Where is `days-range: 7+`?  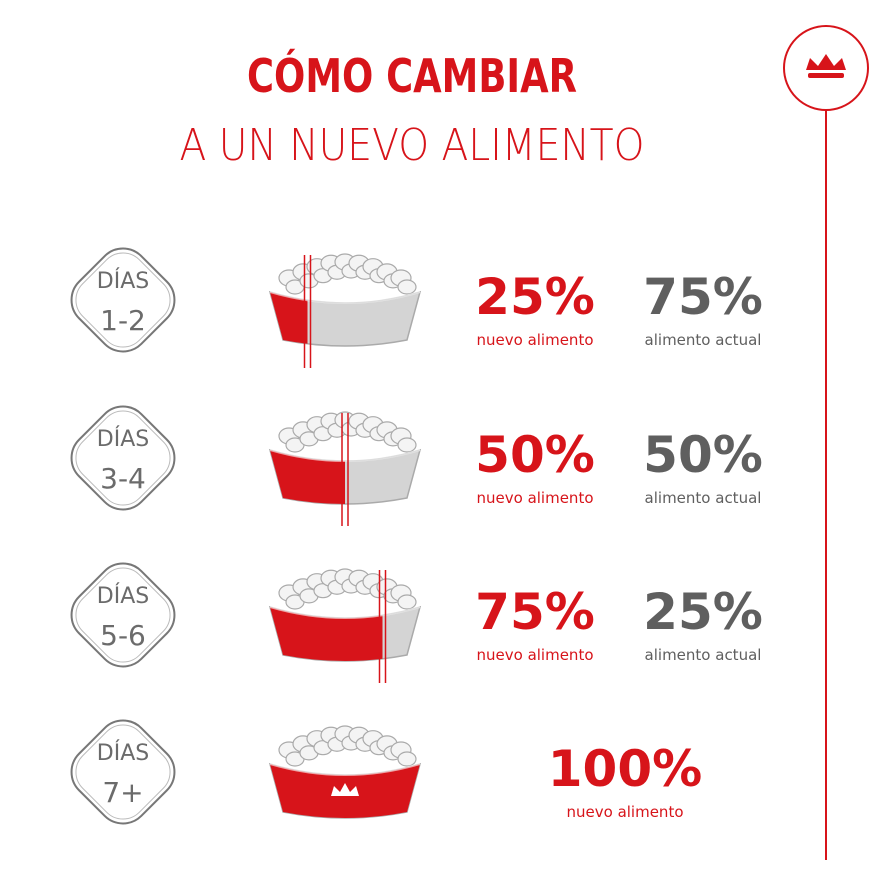
days-range: 7+ is located at coordinates (122, 792).